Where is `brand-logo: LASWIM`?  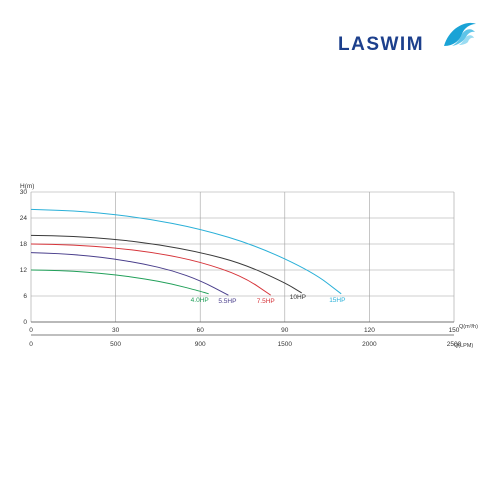
brand-logo: LASWIM is located at coordinates (408, 38).